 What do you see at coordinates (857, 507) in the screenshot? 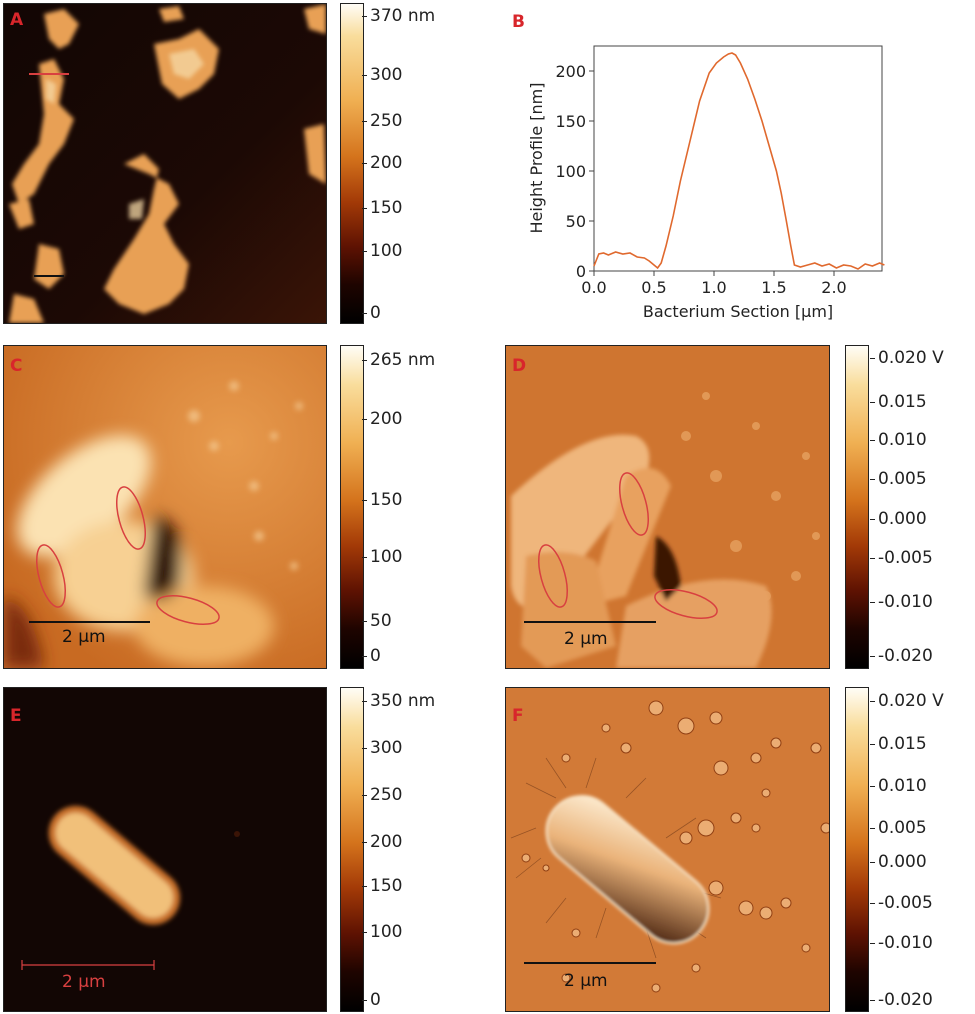
I see `colorbar-d` at bounding box center [857, 507].